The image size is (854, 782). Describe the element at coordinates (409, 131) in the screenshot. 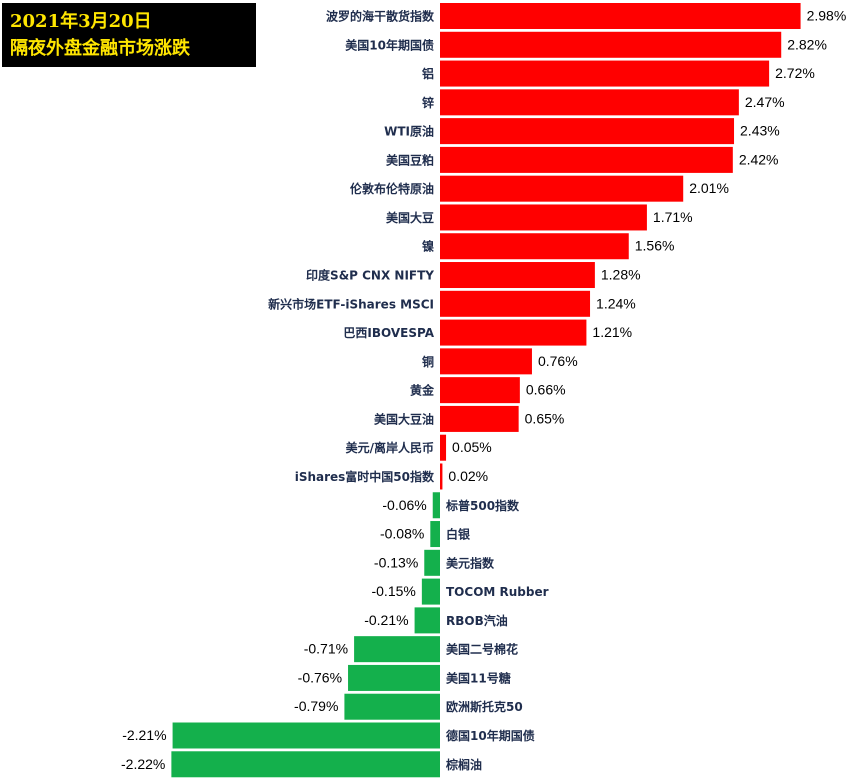

I see `category-label: WTI原油` at that location.